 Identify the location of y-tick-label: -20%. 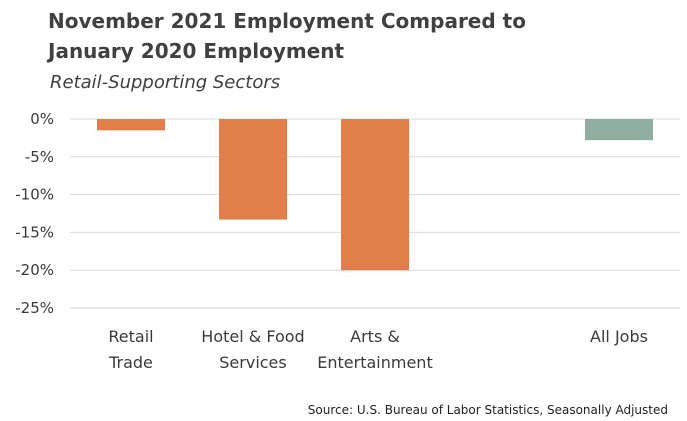
(34, 270).